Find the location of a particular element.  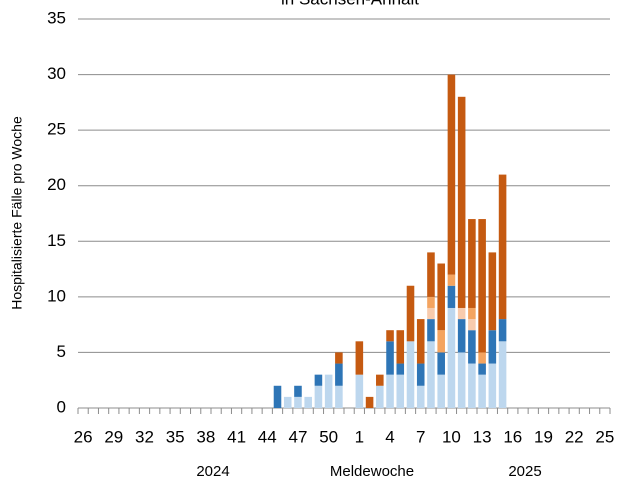

x-tick-label: 7 is located at coordinates (420, 436).